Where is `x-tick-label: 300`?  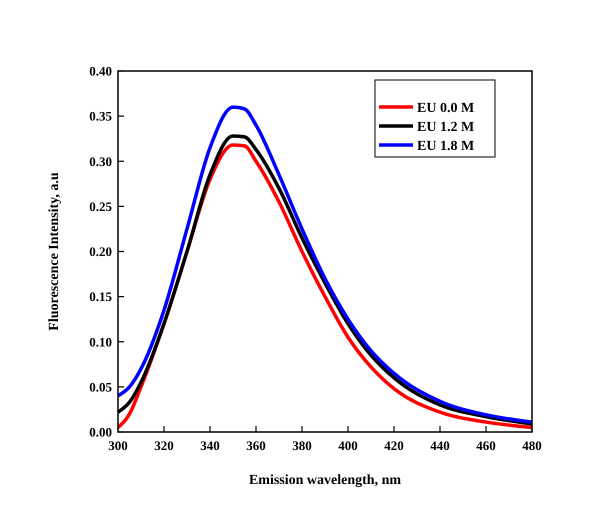 x-tick-label: 300 is located at coordinates (118, 445).